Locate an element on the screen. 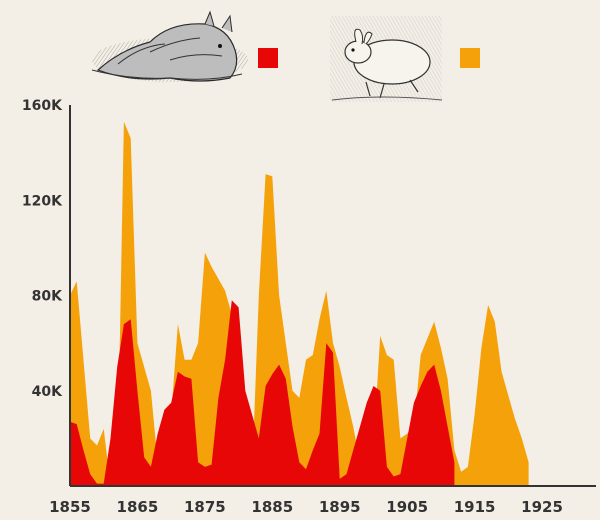 The height and width of the screenshot is (520, 600). y-tick-label: 40K is located at coordinates (47, 392).